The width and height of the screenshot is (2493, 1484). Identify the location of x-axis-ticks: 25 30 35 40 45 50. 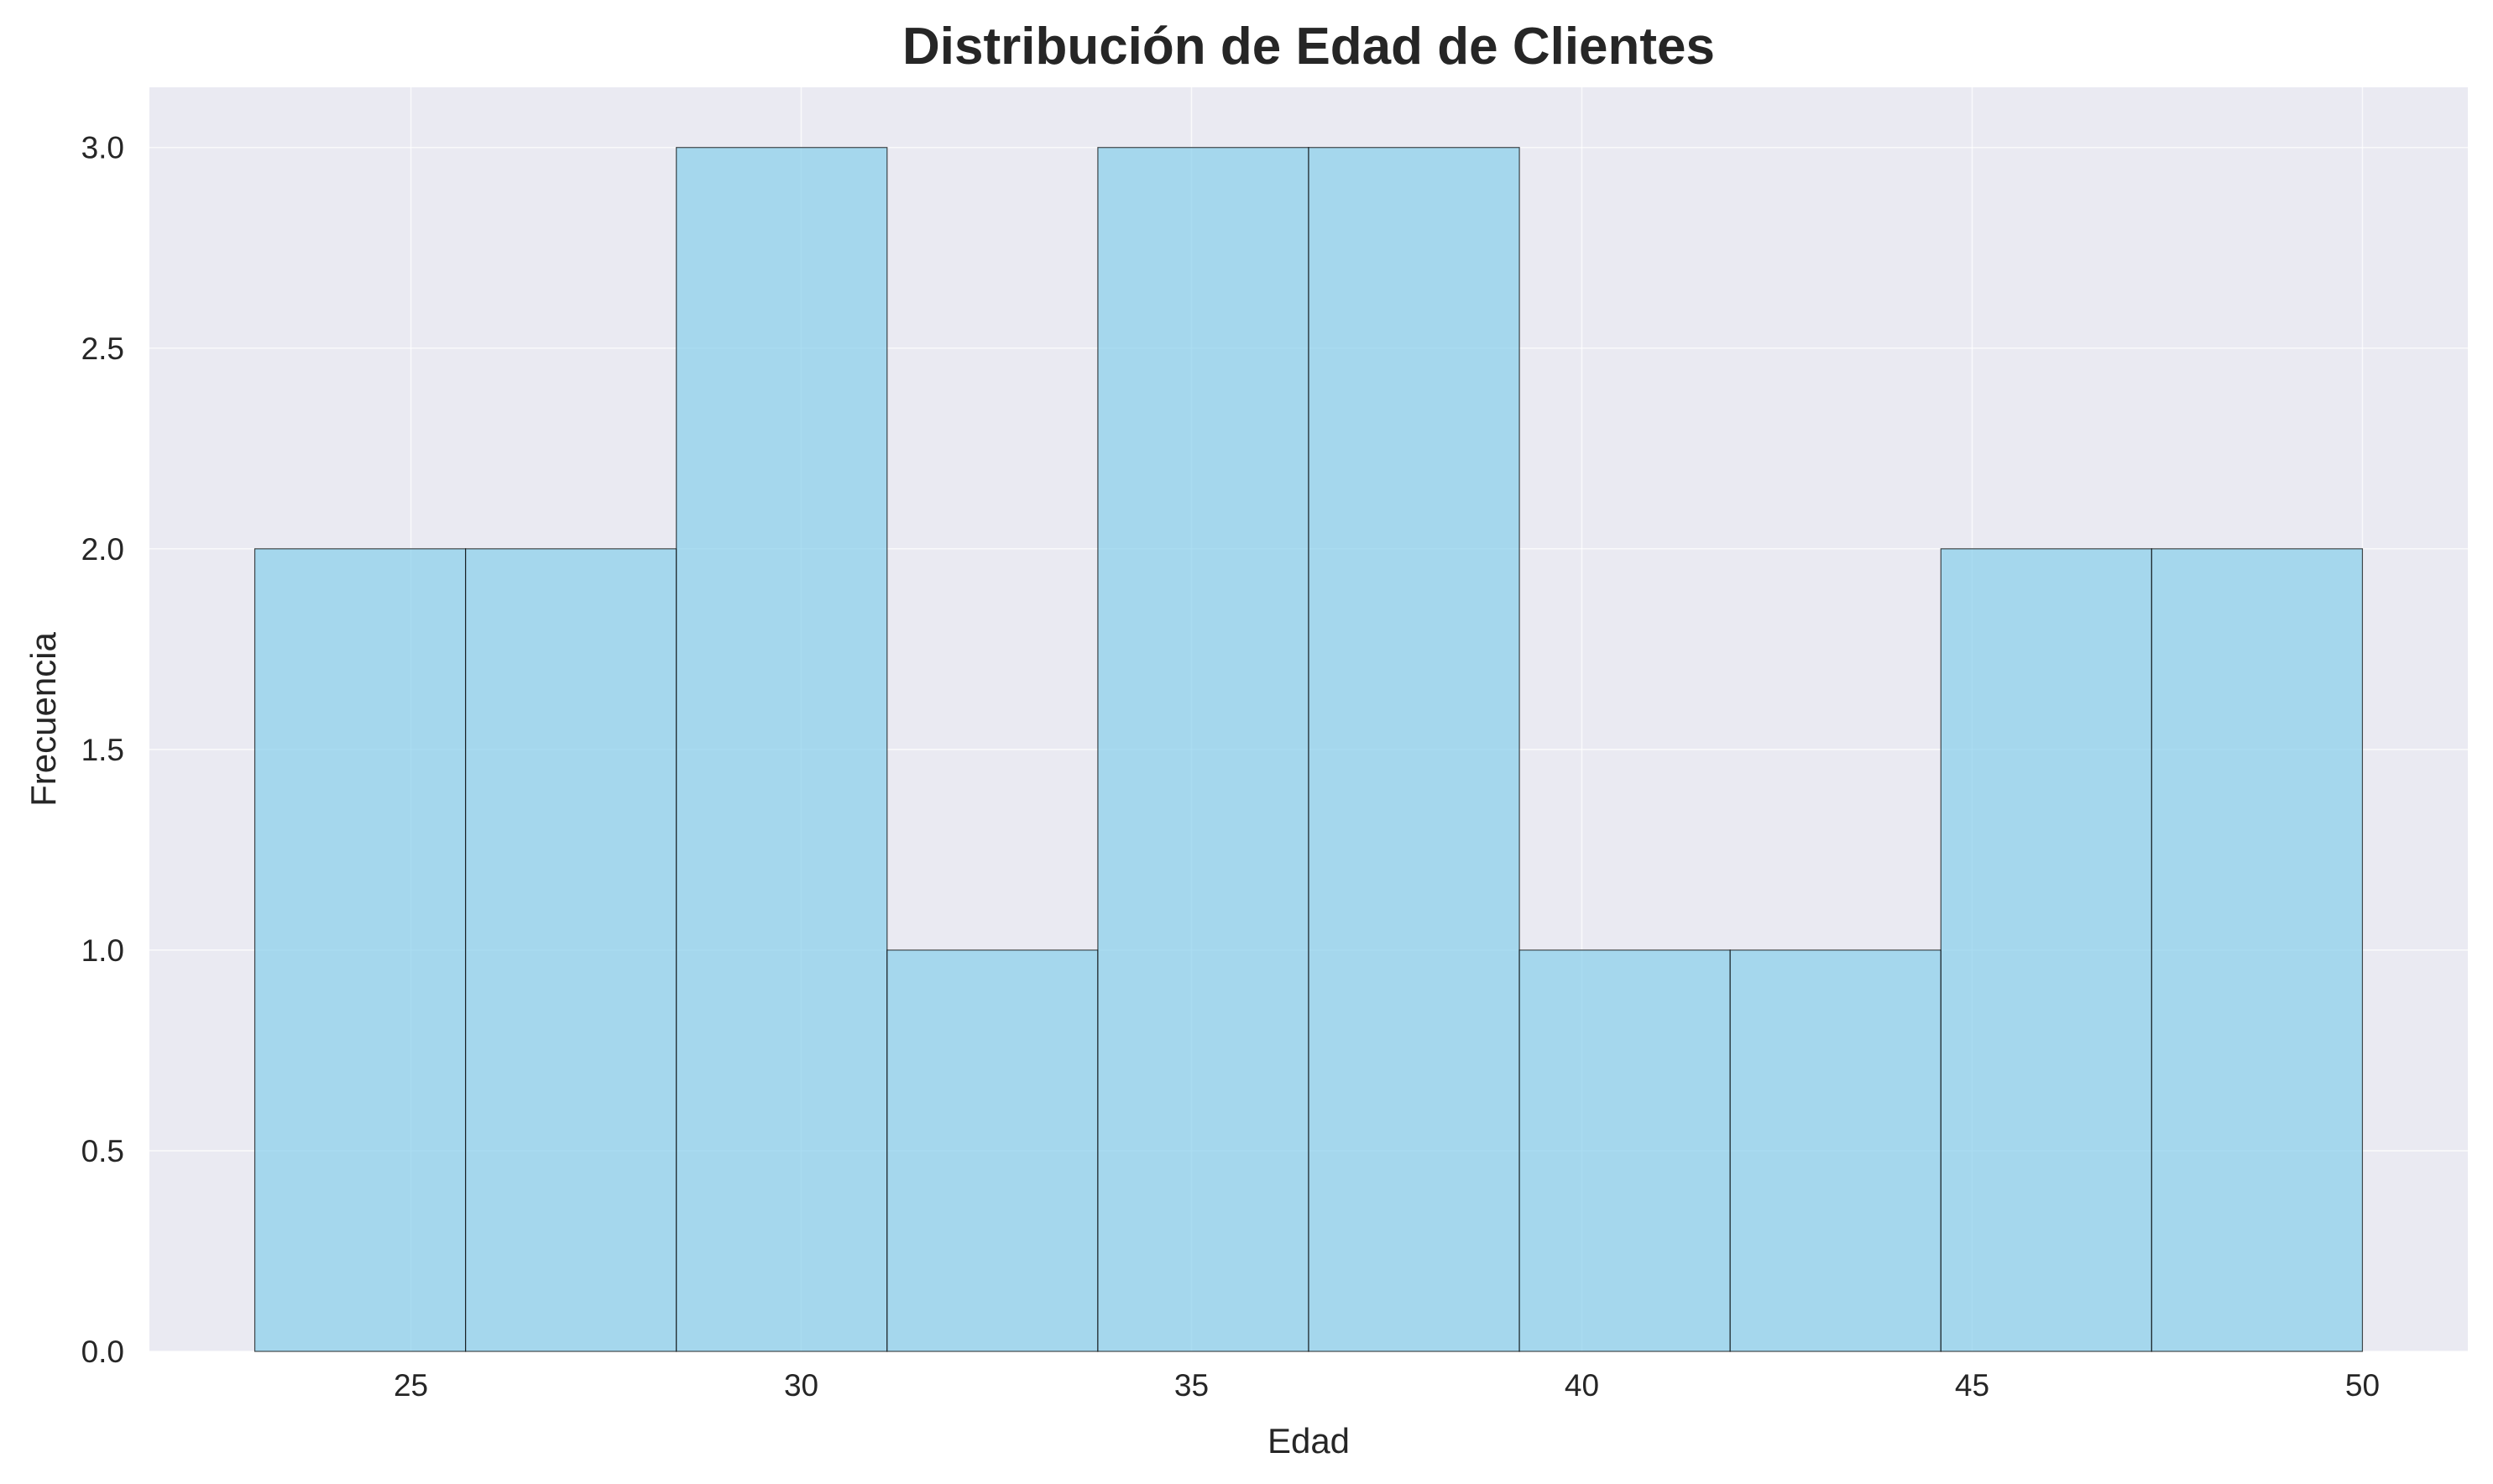
(1387, 1385).